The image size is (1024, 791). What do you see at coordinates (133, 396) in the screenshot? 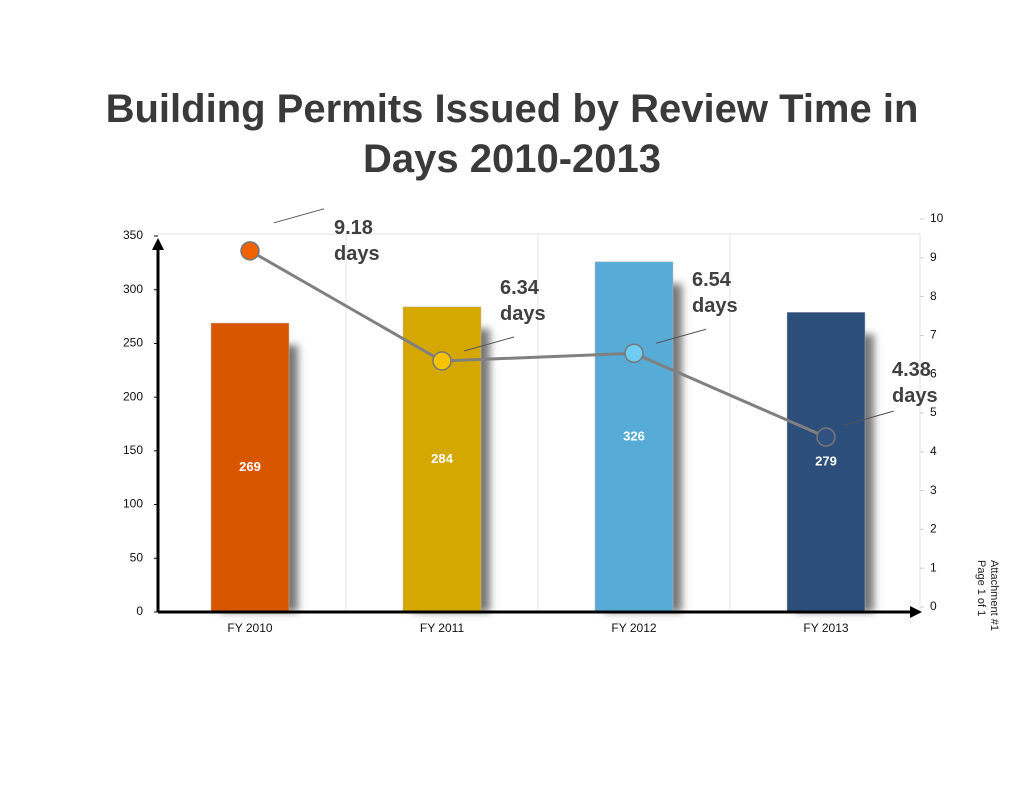
I see `y-tick-label: 200` at bounding box center [133, 396].